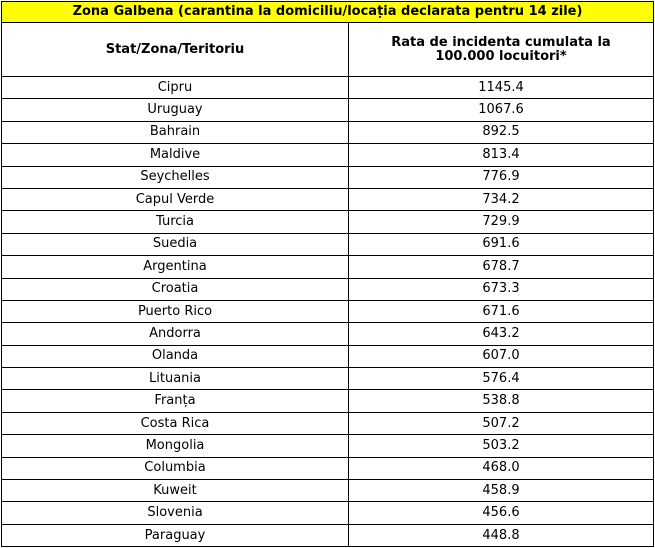 The image size is (655, 548). I want to click on column-header-rate-line2: 100.000 locuitori*, so click(501, 56).